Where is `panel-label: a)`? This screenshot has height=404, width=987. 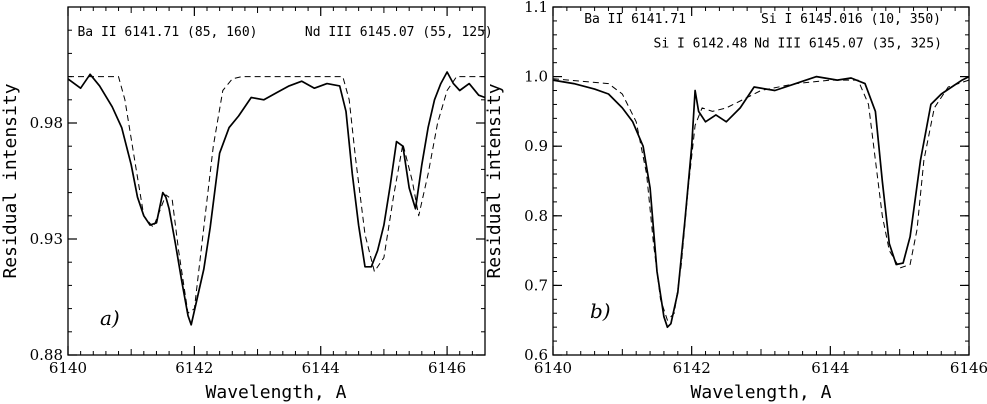 panel-label: a) is located at coordinates (110, 318).